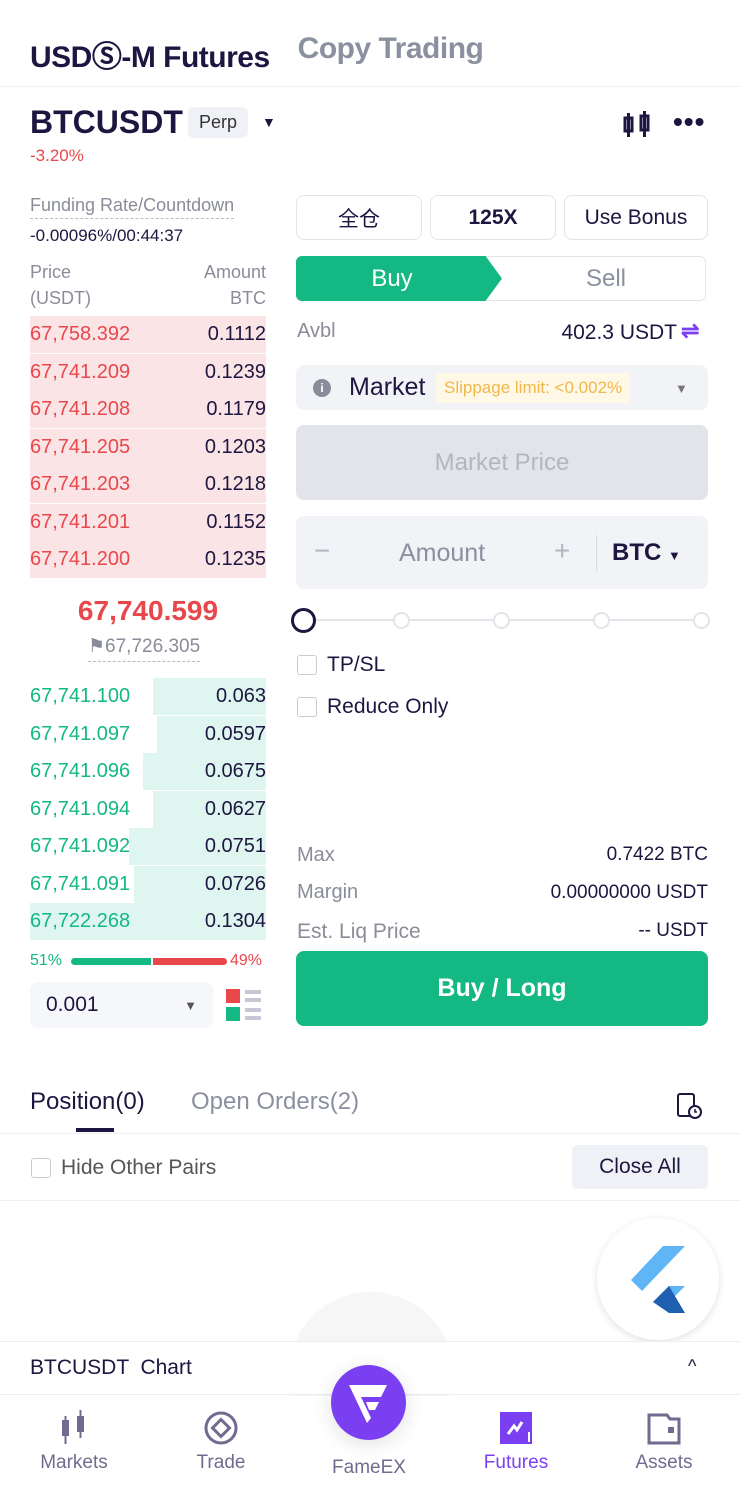  Describe the element at coordinates (368, 1402) in the screenshot. I see `fameex-logo-button` at that location.